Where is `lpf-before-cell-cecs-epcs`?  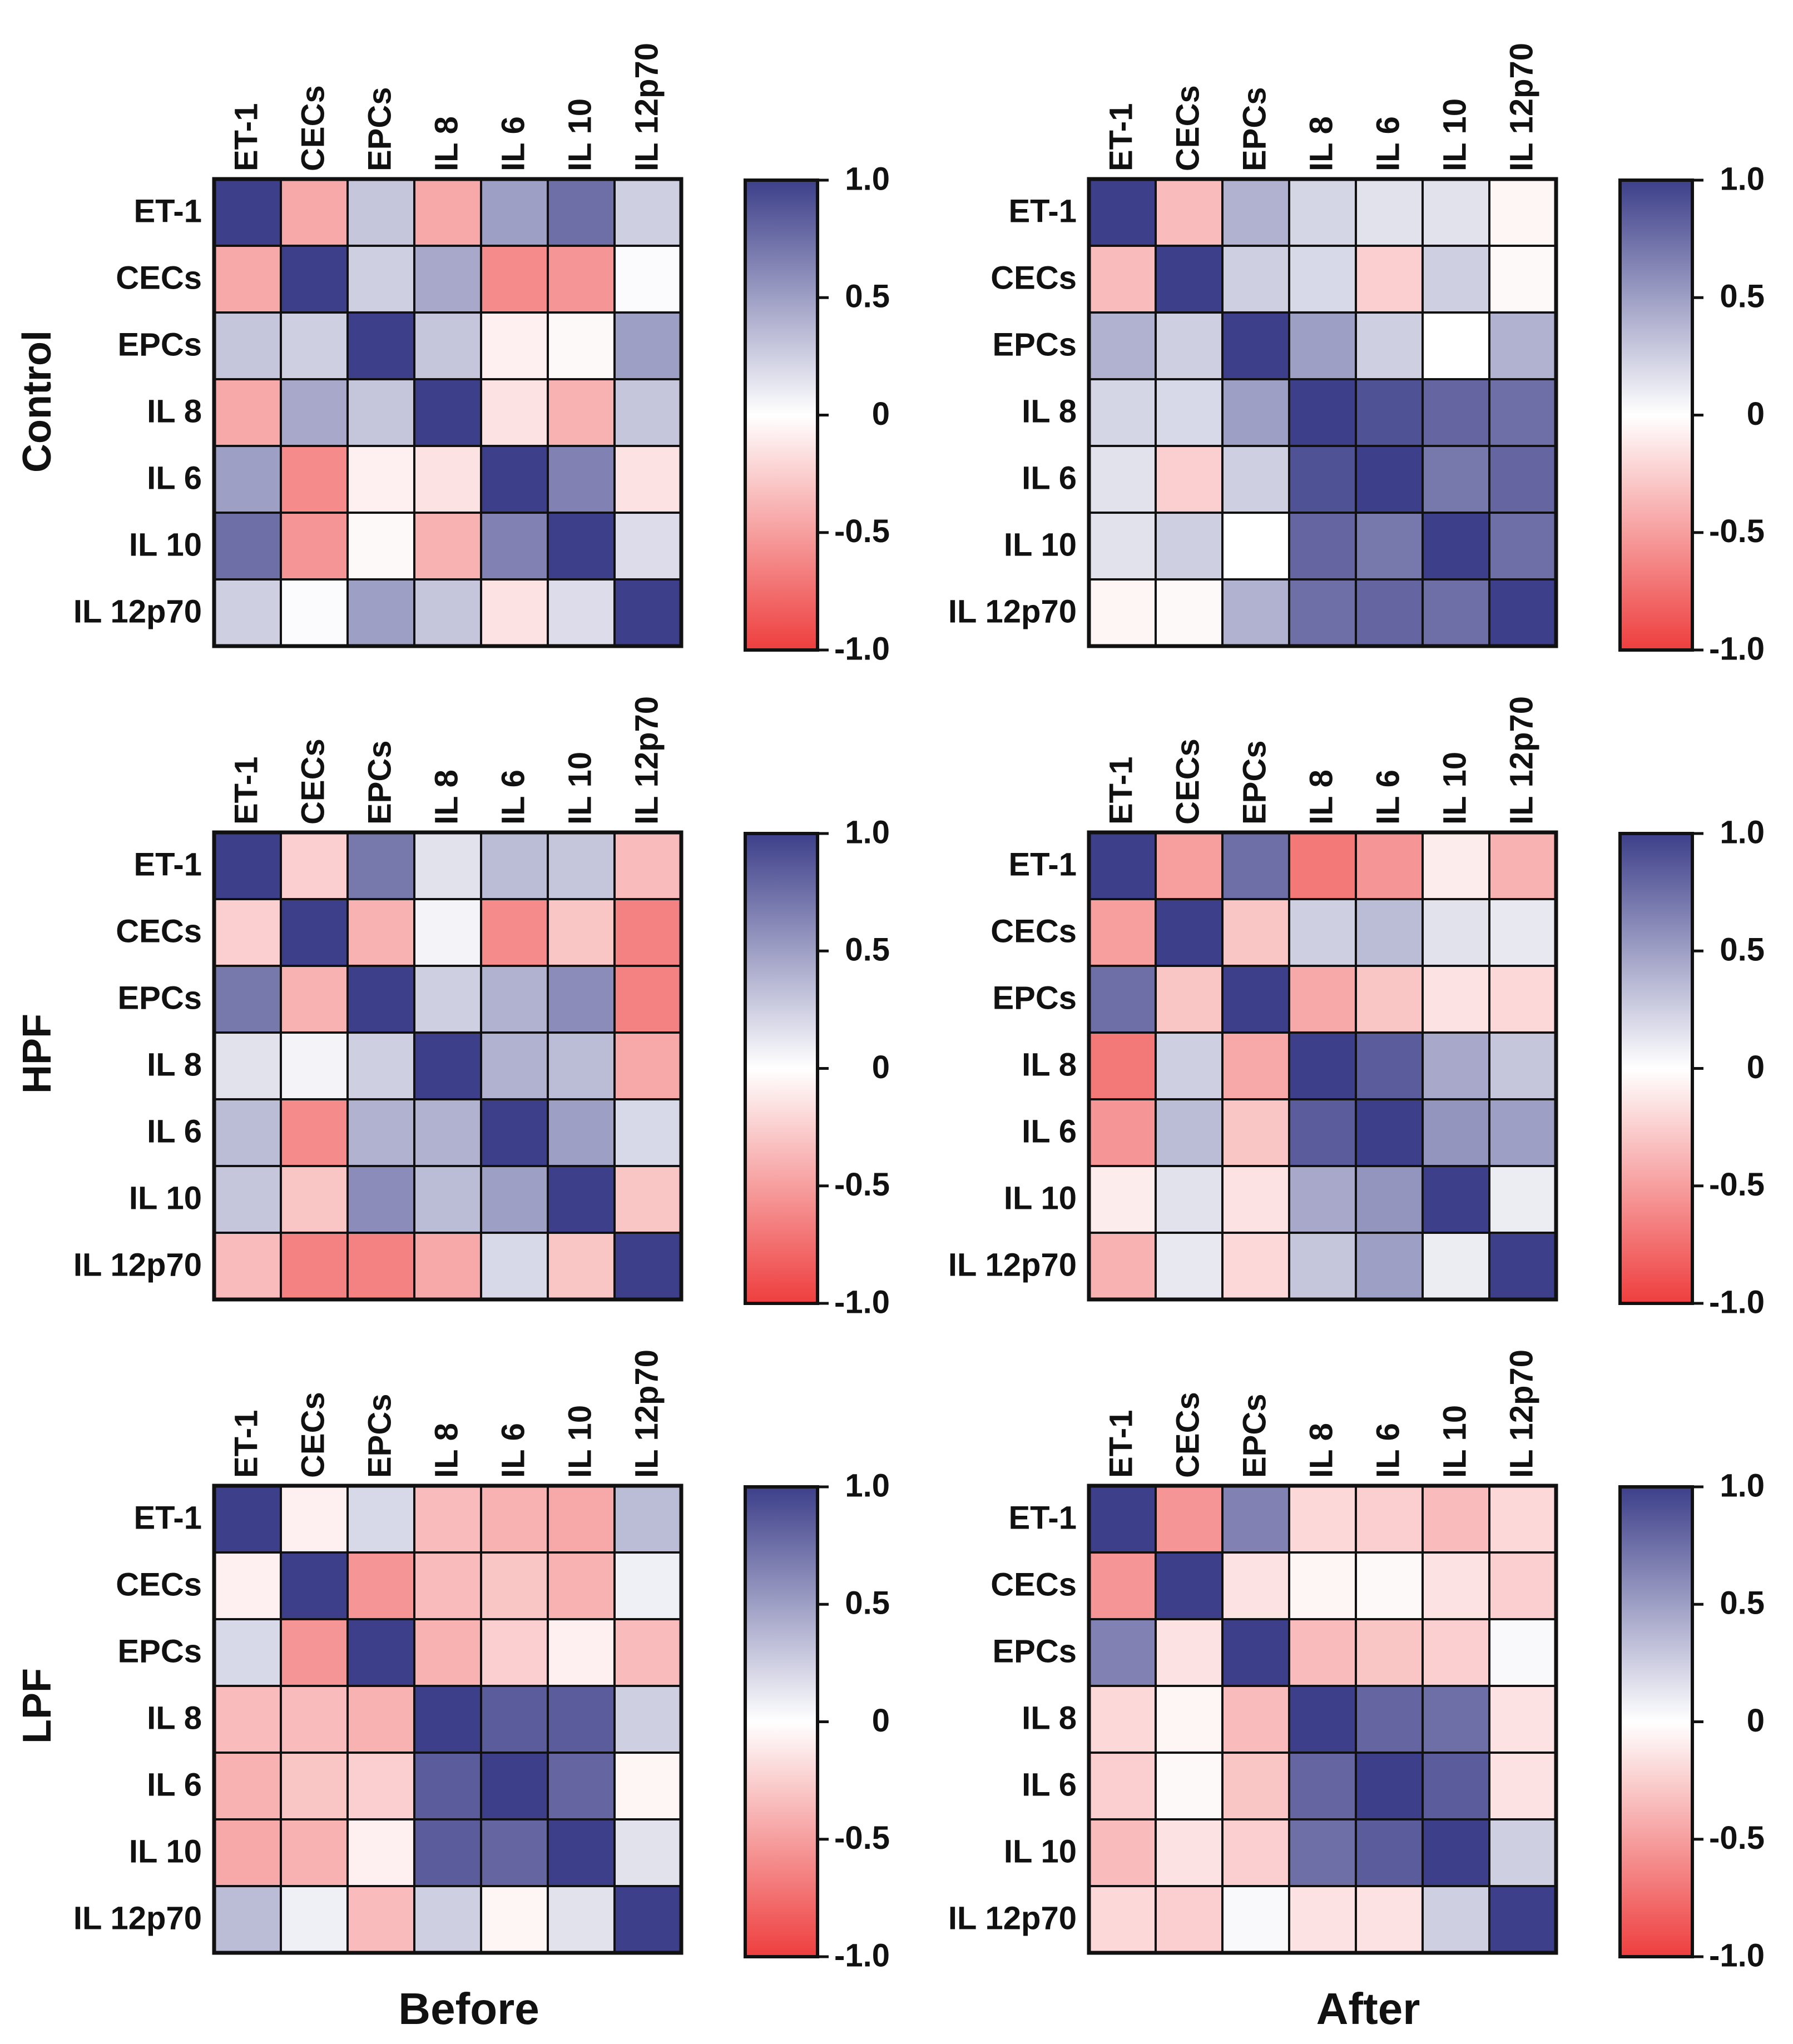
lpf-before-cell-cecs-epcs is located at coordinates (381, 1585).